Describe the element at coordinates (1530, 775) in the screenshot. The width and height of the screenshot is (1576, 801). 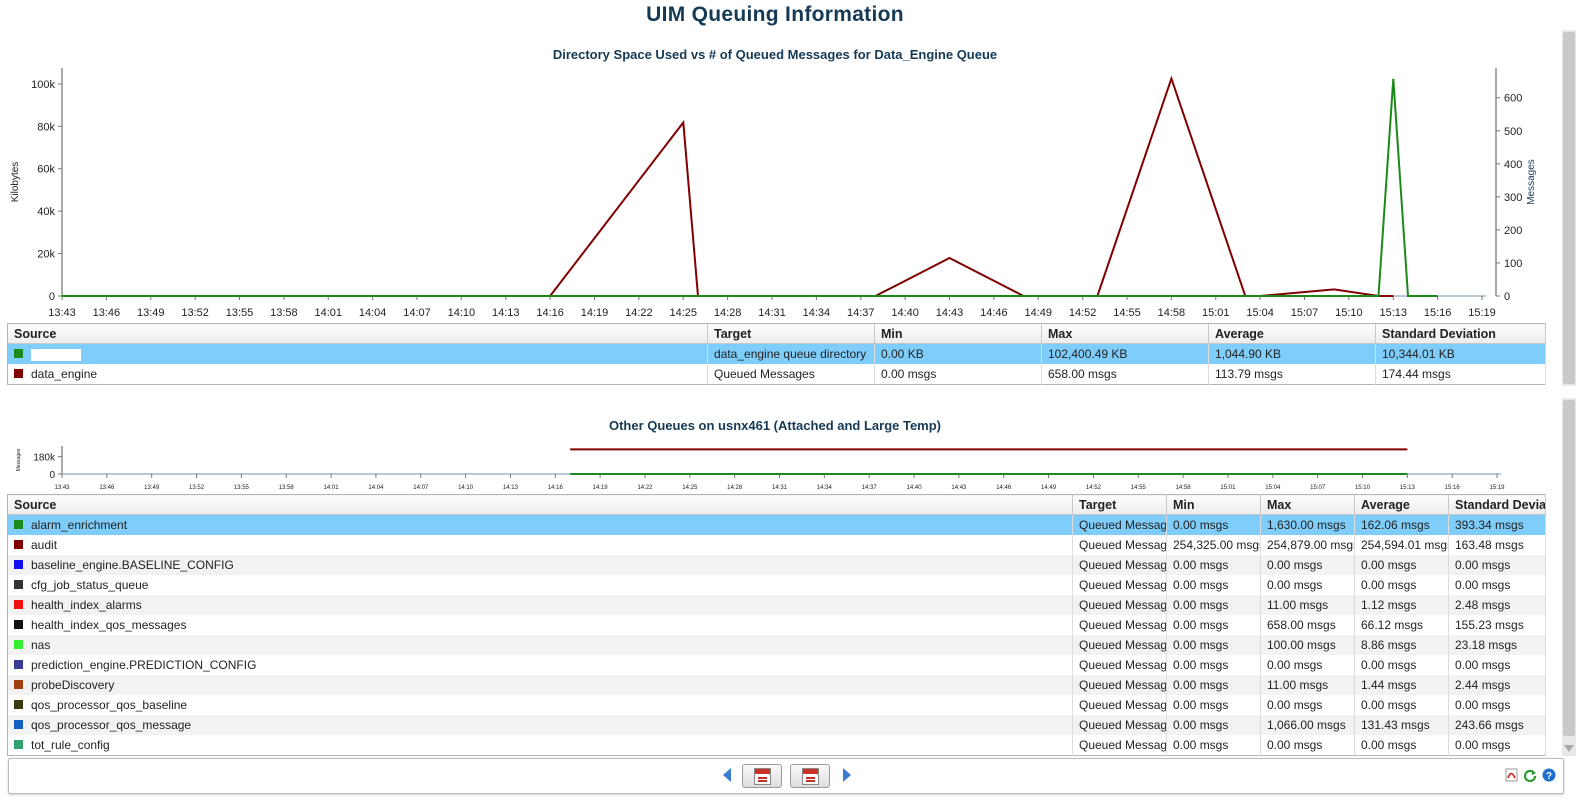
I see `refresh-icon` at that location.